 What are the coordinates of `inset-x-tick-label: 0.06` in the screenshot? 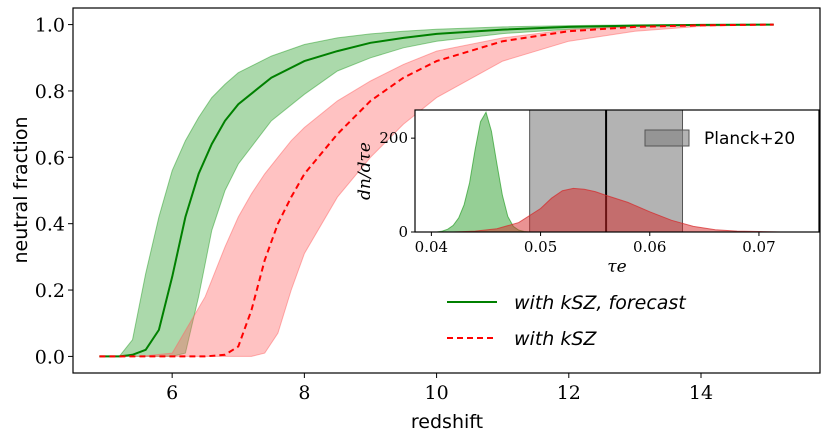 It's located at (649, 247).